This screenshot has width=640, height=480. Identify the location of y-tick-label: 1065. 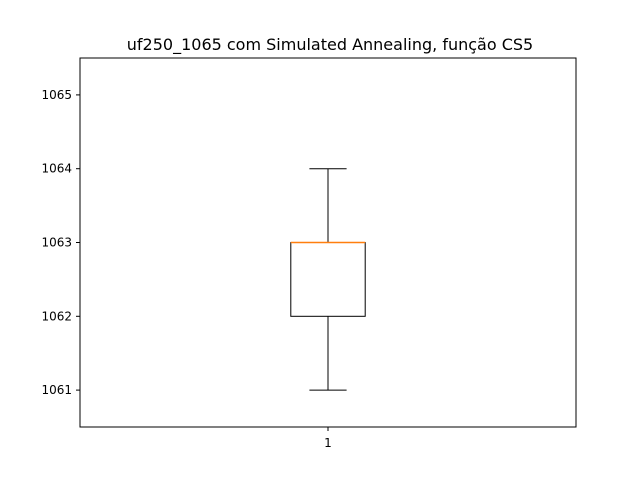
(56, 95).